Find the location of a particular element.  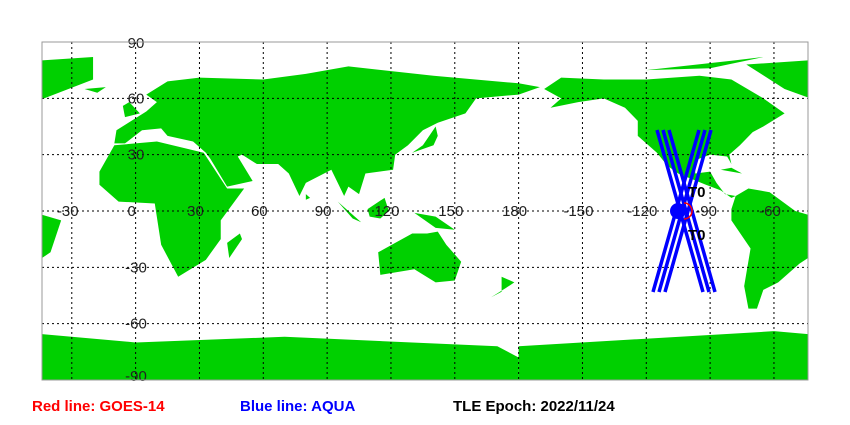

longitude-label: 120 is located at coordinates (386, 211).